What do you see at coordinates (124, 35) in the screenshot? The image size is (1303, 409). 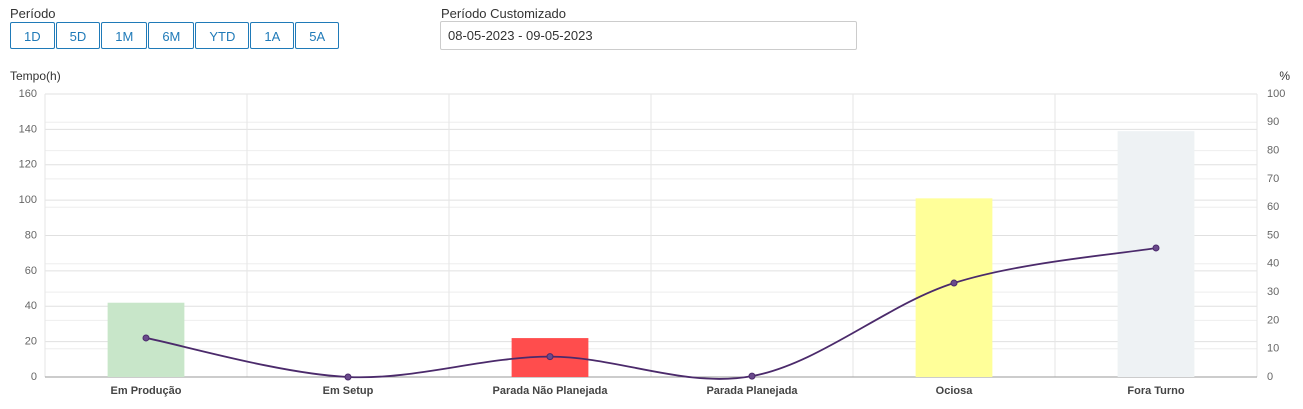 I see `period-button: 1M` at bounding box center [124, 35].